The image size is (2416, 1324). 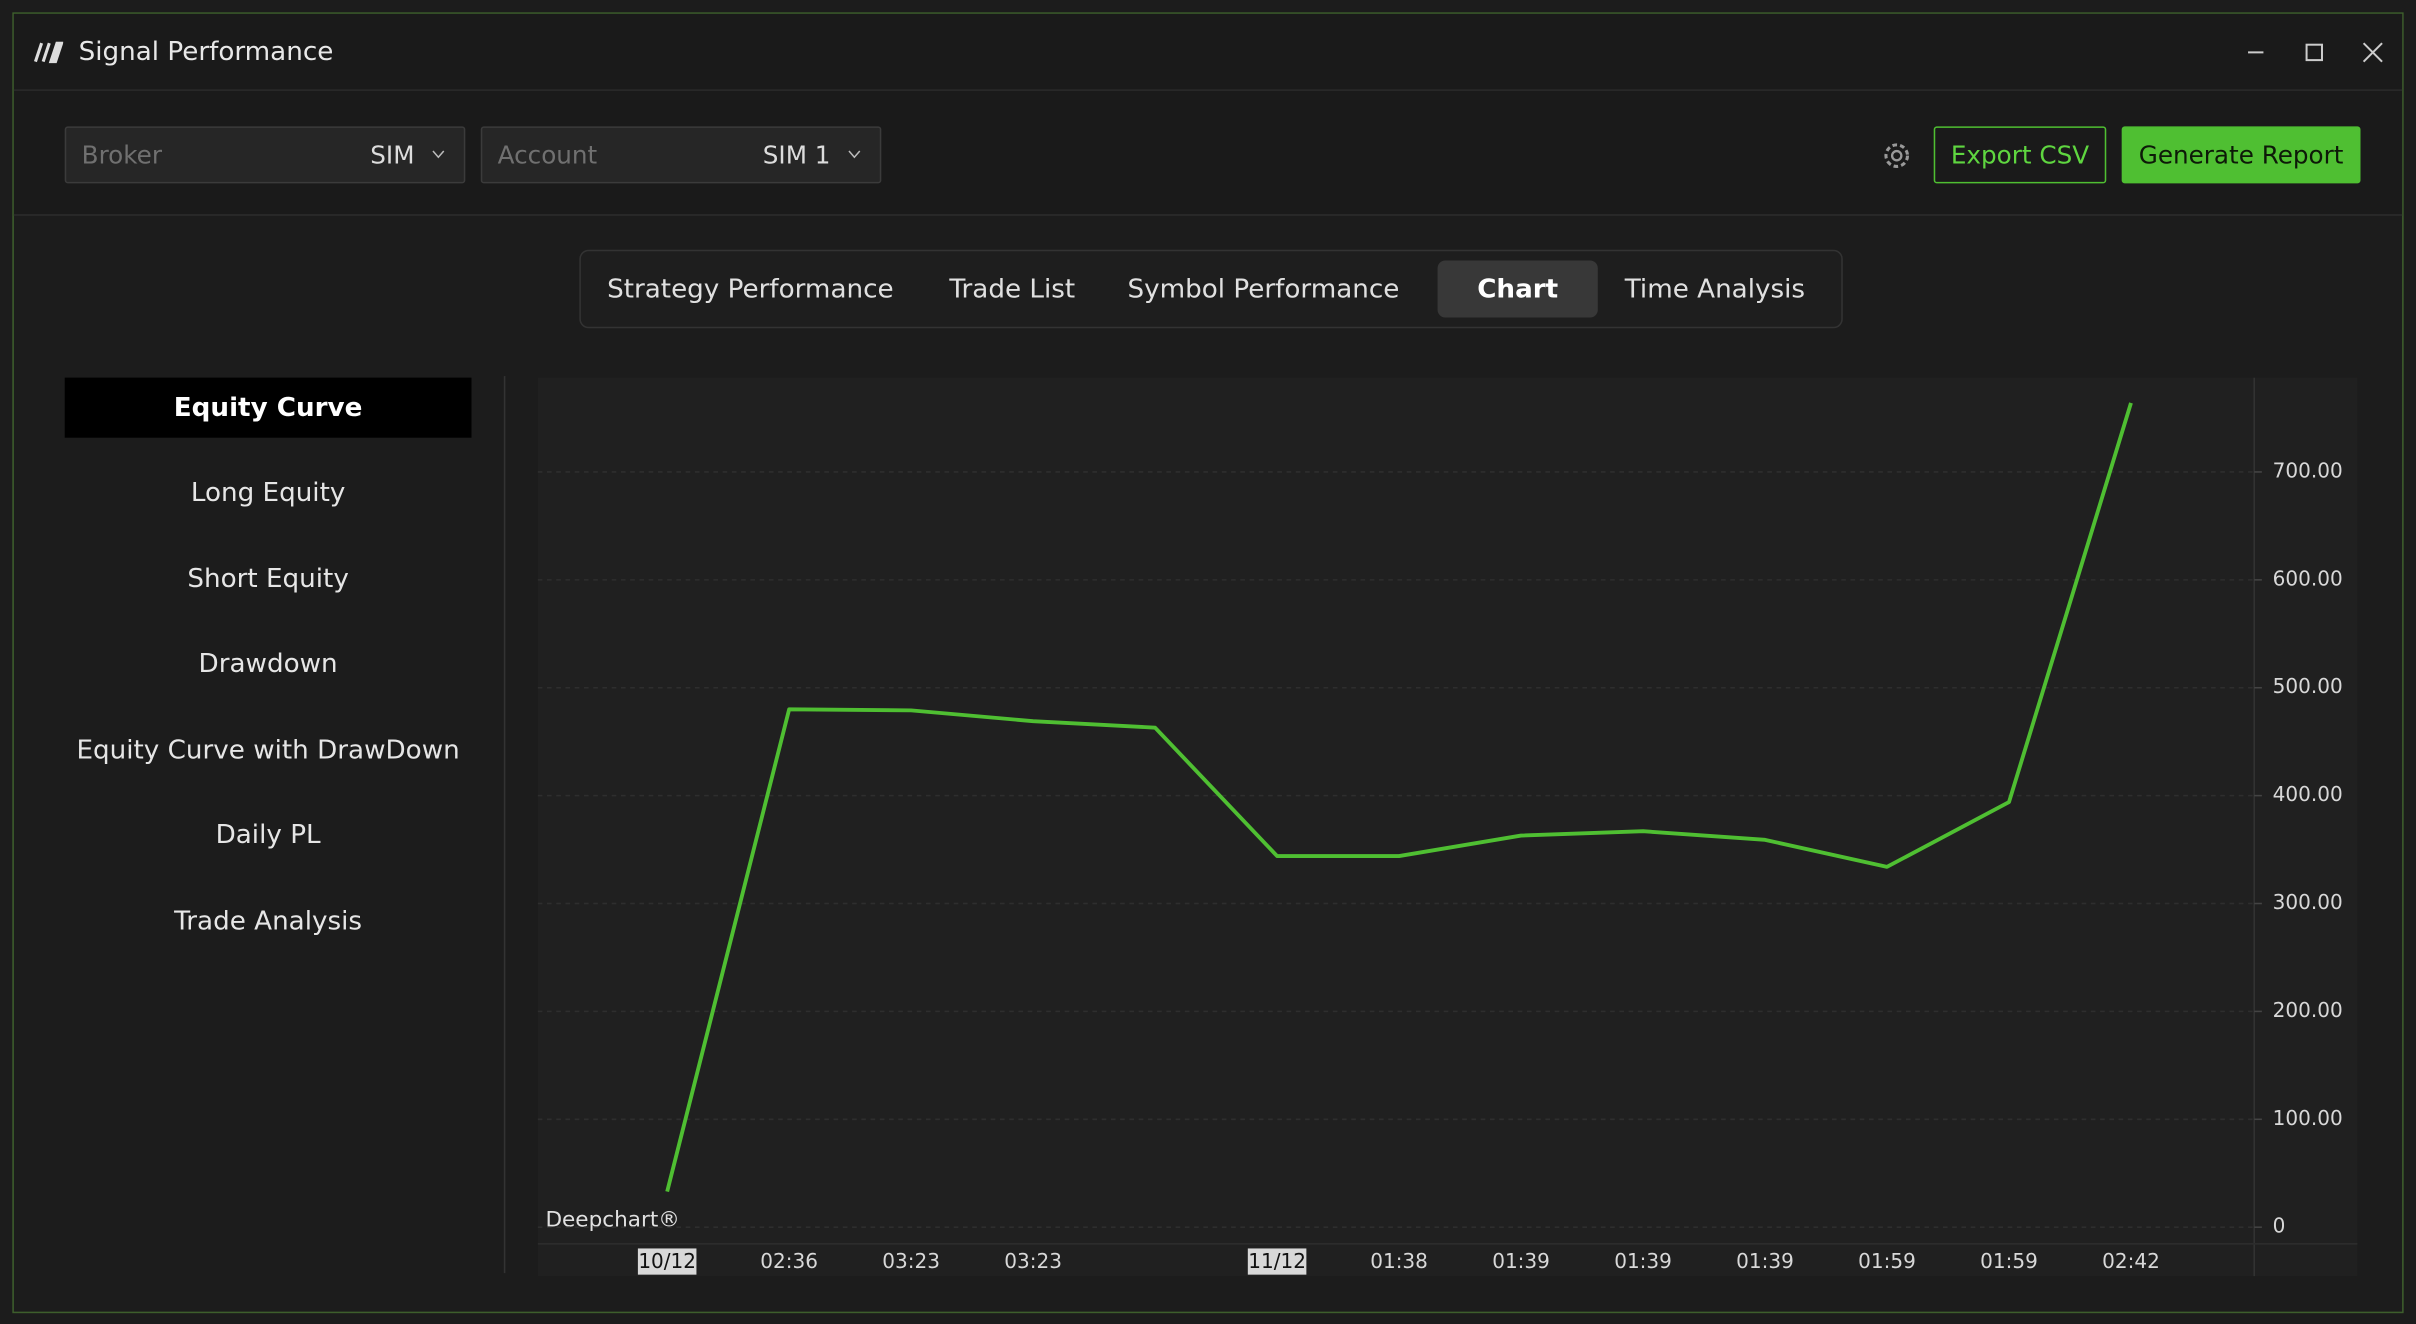 What do you see at coordinates (2308, 470) in the screenshot?
I see `y-tick-label: 700.00` at bounding box center [2308, 470].